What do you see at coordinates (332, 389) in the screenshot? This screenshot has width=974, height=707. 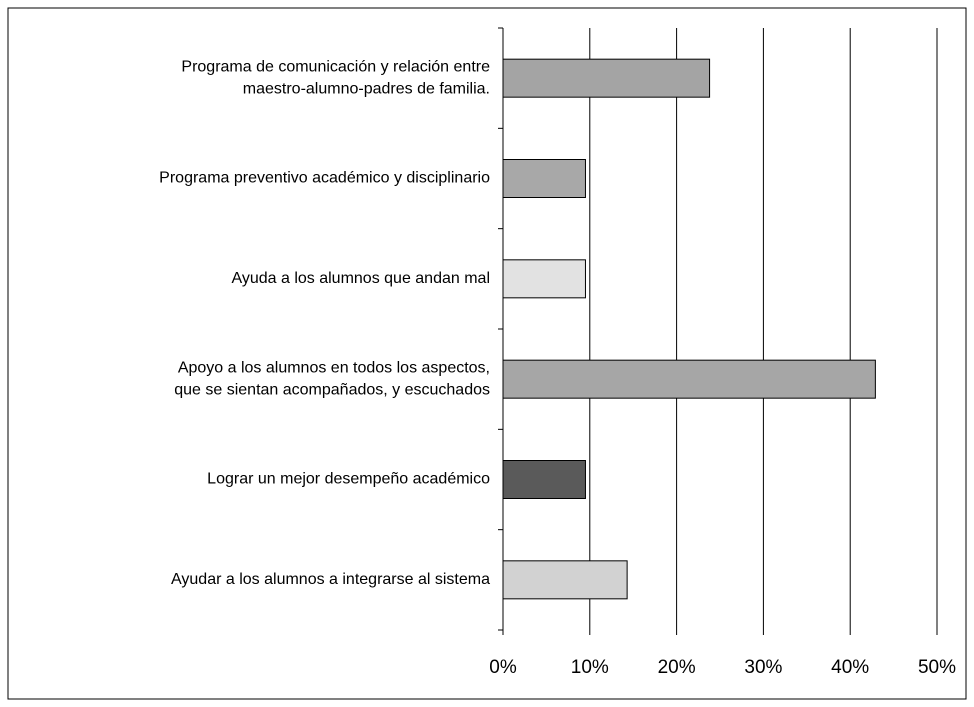 I see `y-tick-label: que se sientan acompañados, y escuchados` at bounding box center [332, 389].